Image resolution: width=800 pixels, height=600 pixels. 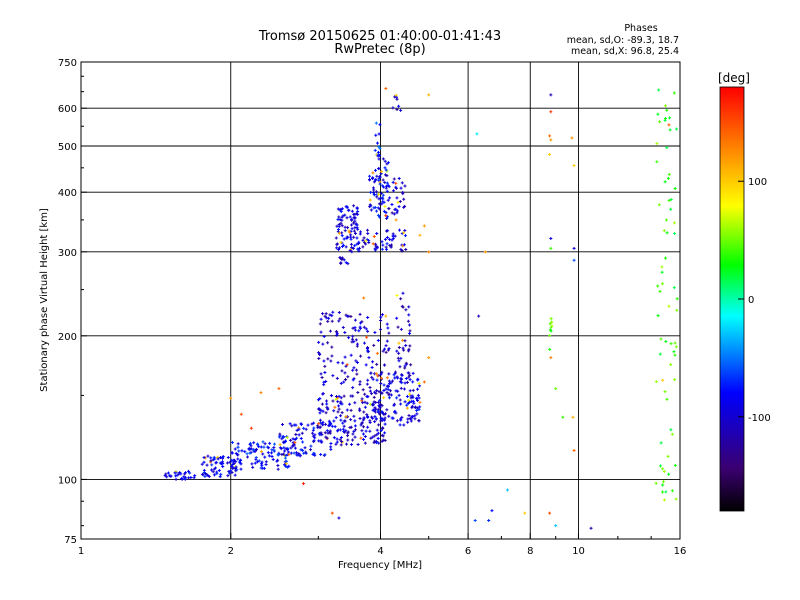 What do you see at coordinates (754, 300) in the screenshot?
I see `colorbar-ticks: 100 0 -100` at bounding box center [754, 300].